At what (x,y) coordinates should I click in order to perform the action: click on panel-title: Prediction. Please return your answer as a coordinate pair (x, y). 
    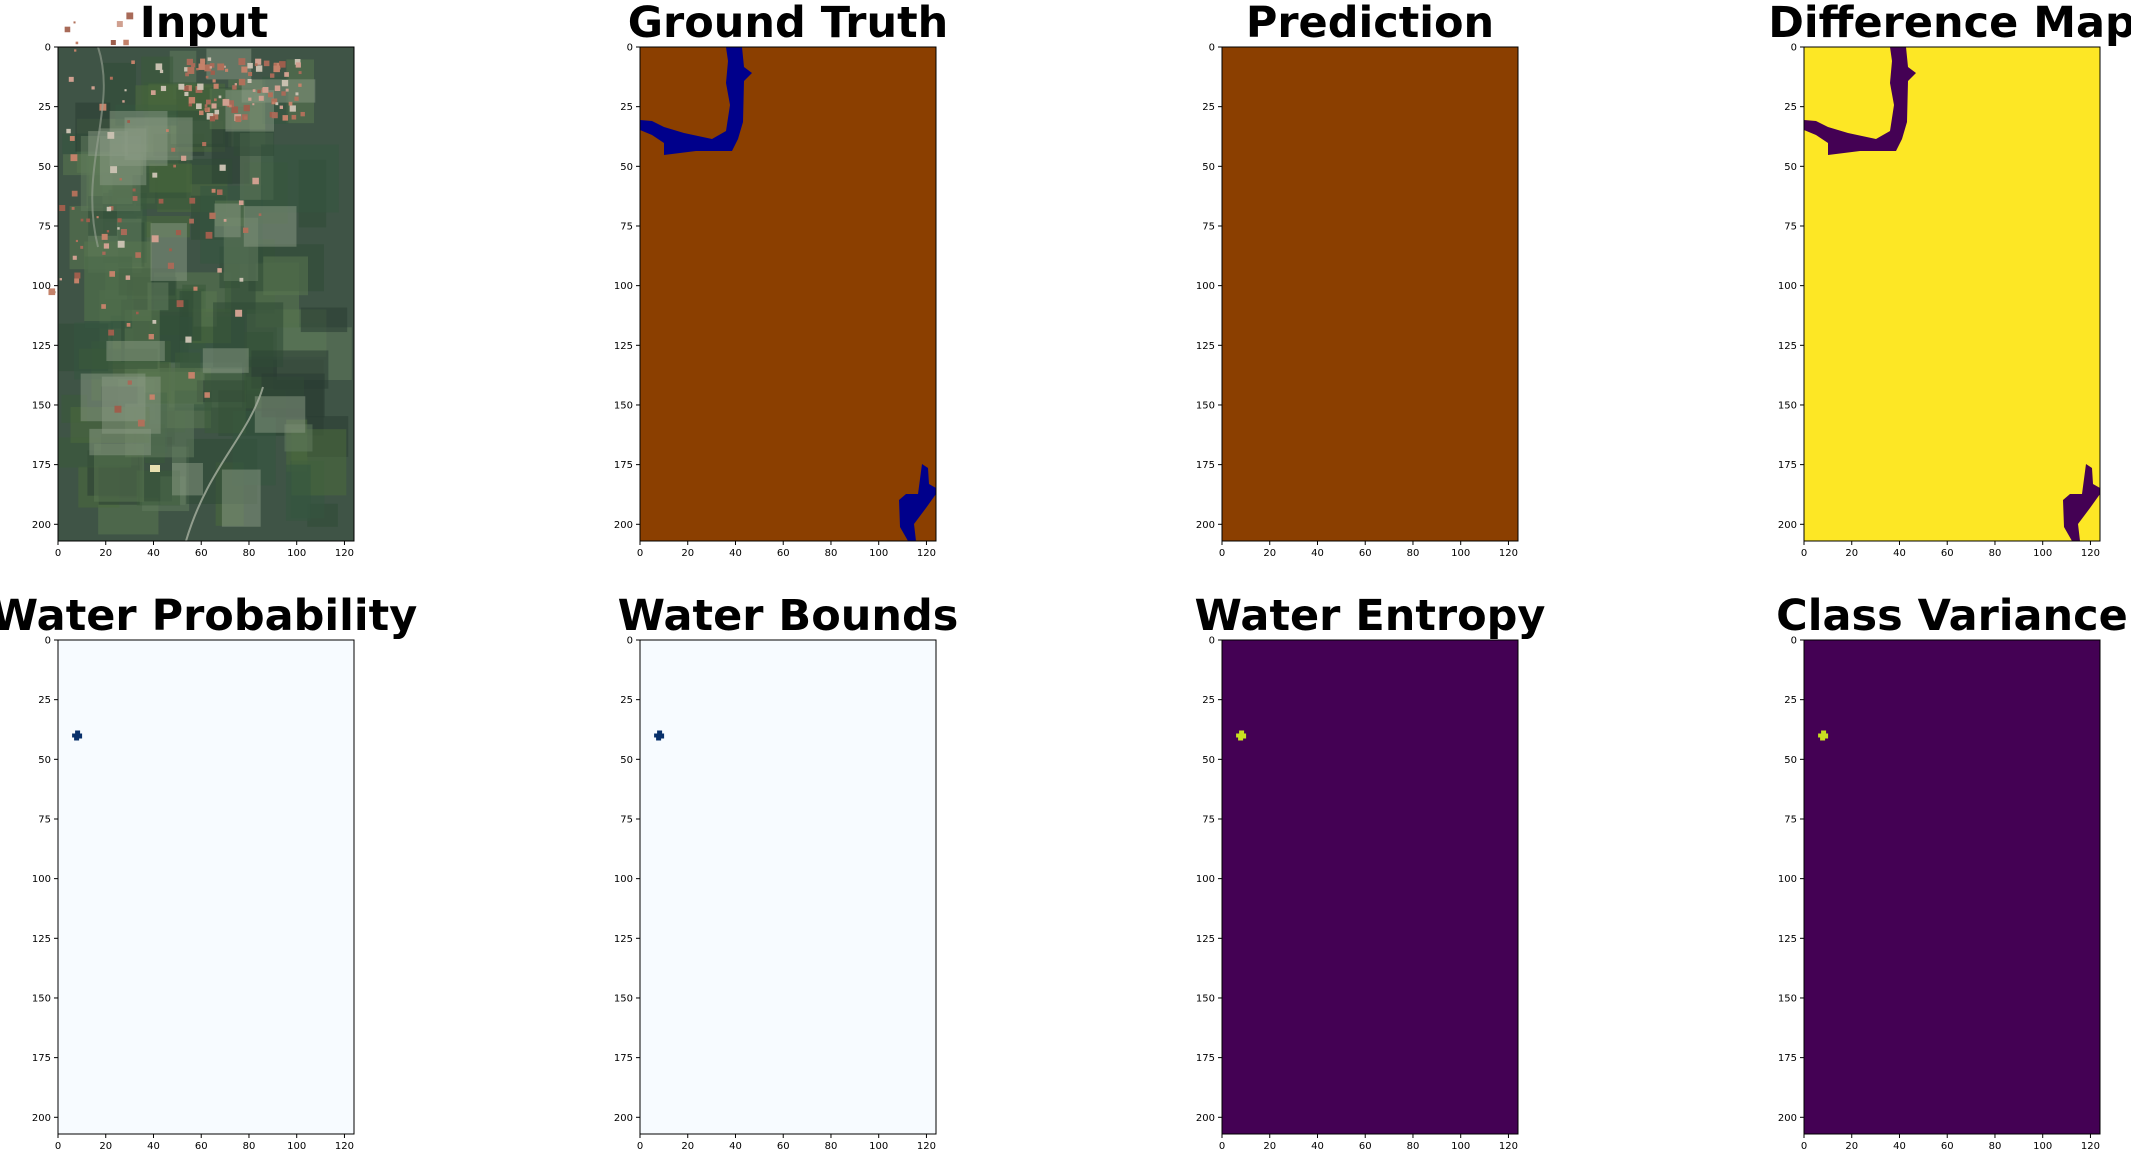
    Looking at the image, I should click on (1370, 24).